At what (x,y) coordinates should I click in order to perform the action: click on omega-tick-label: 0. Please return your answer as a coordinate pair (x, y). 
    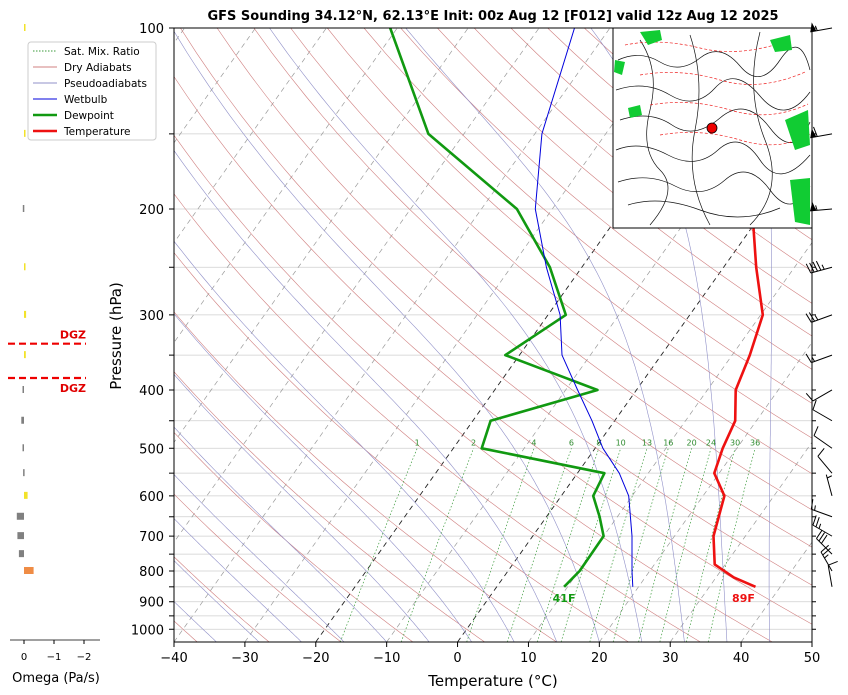
    Looking at the image, I should click on (24, 657).